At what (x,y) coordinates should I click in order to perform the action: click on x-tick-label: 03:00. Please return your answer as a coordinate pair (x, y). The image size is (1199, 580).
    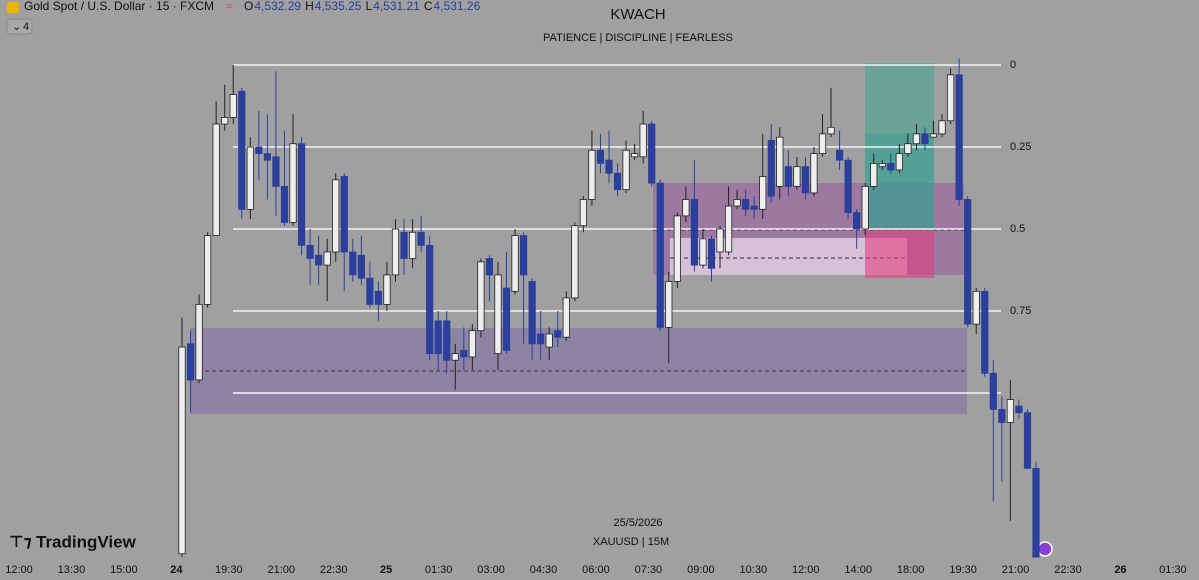
    Looking at the image, I should click on (491, 570).